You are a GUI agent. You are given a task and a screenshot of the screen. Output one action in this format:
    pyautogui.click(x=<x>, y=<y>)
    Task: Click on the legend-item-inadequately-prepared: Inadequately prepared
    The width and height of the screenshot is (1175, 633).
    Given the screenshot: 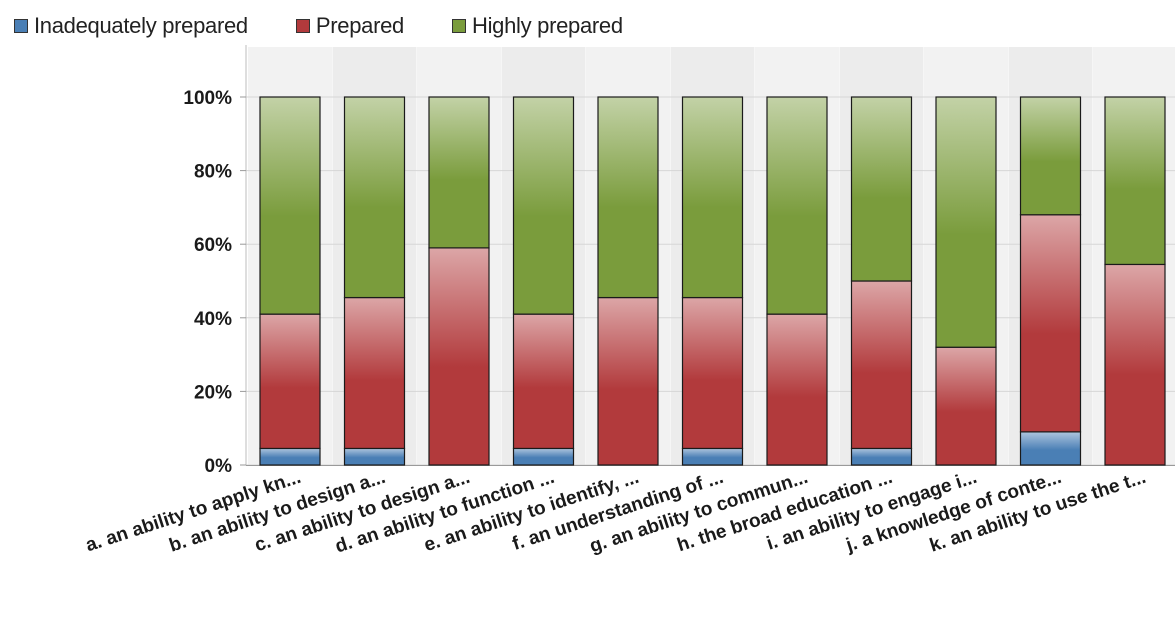 What is the action you would take?
    pyautogui.click(x=131, y=26)
    